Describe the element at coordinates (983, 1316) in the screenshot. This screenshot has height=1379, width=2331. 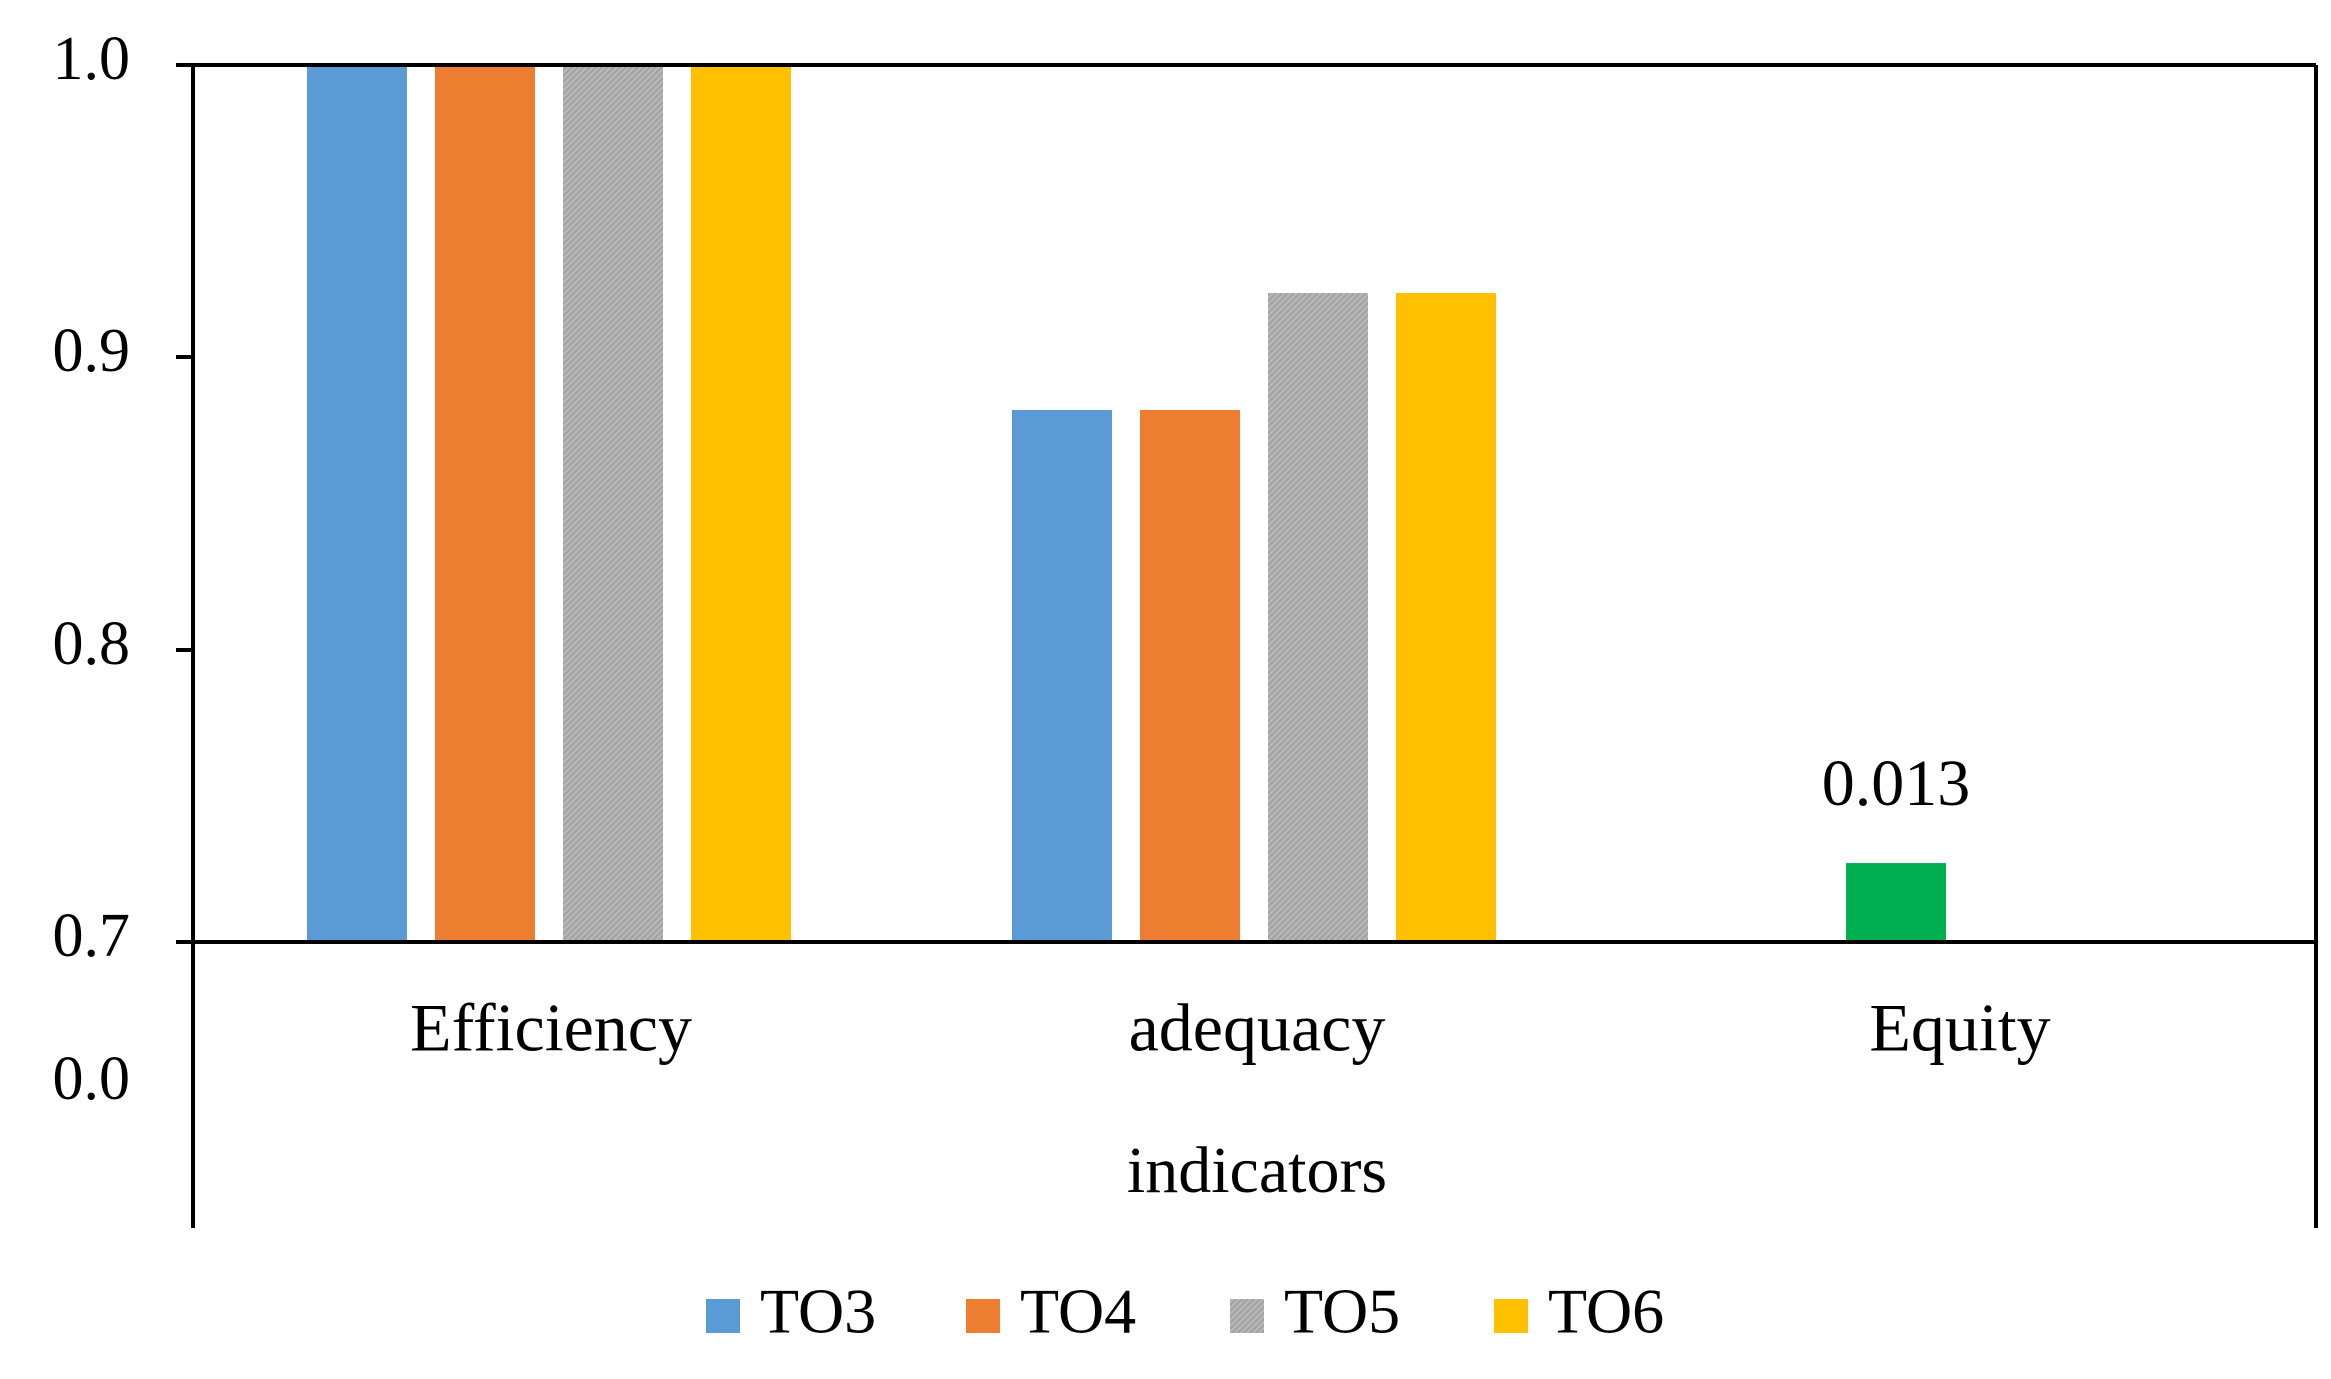
I see `legend-swatch-to4` at that location.